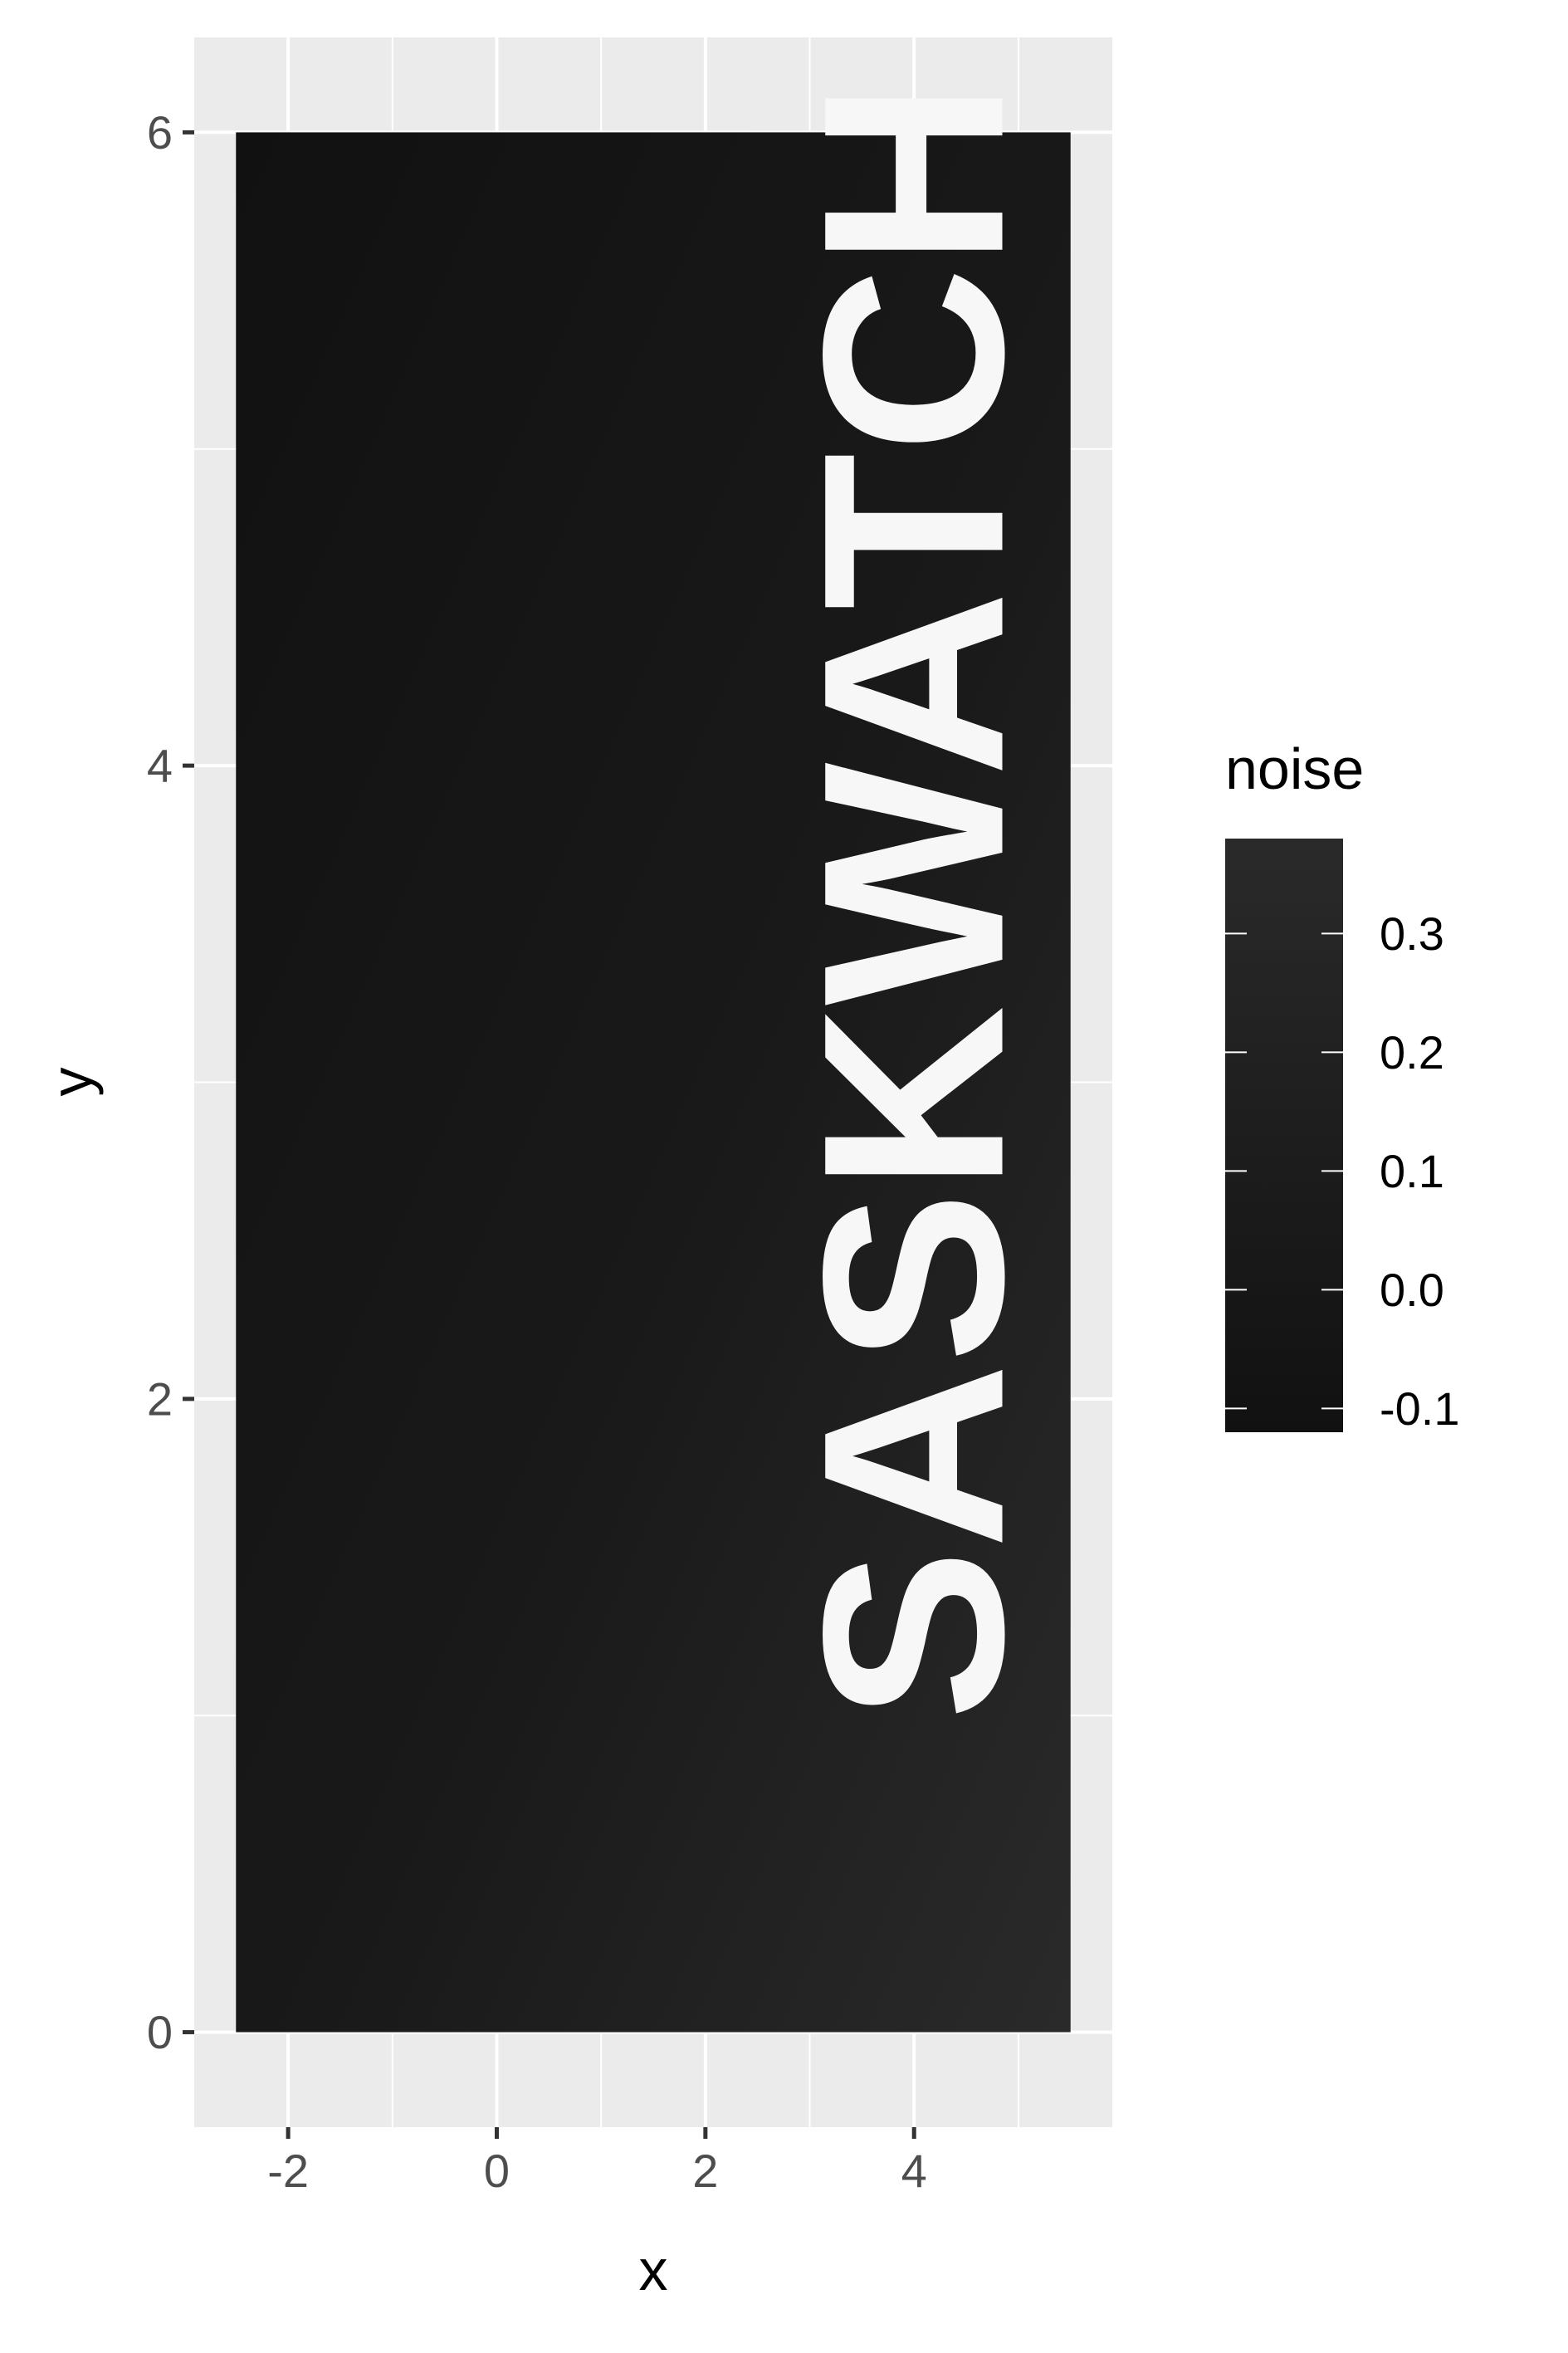  I want to click on legend-ticks: -0.1 0.0 0.1 0.2 0.3, so click(1343, 1171).